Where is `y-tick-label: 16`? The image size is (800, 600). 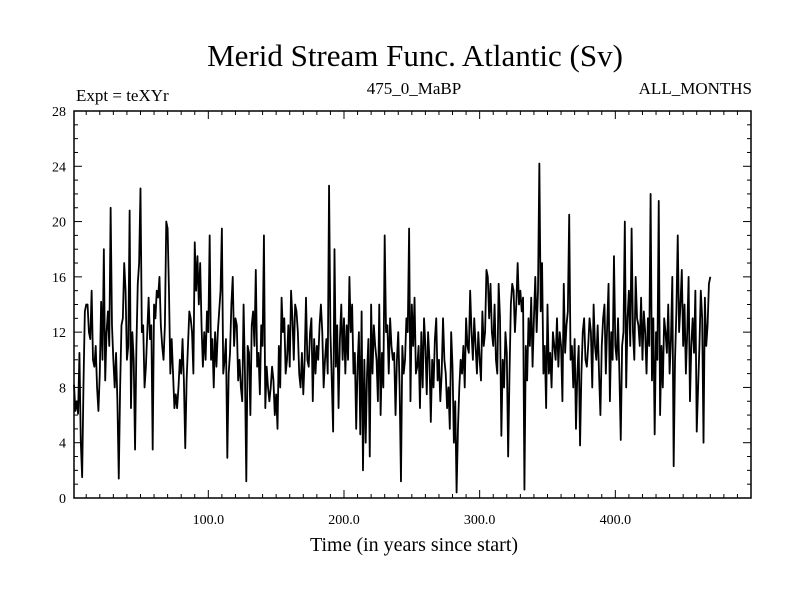 y-tick-label: 16 is located at coordinates (59, 278).